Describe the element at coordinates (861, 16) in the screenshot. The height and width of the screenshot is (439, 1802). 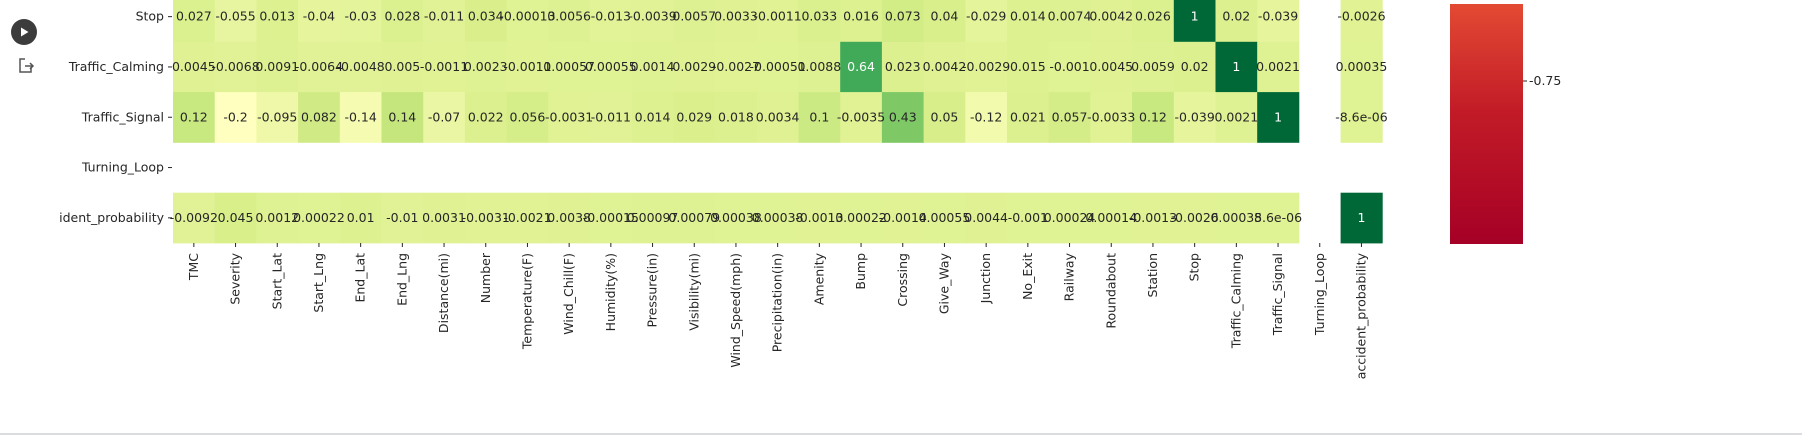
I see `heatmap-cell-label: 0.016` at that location.